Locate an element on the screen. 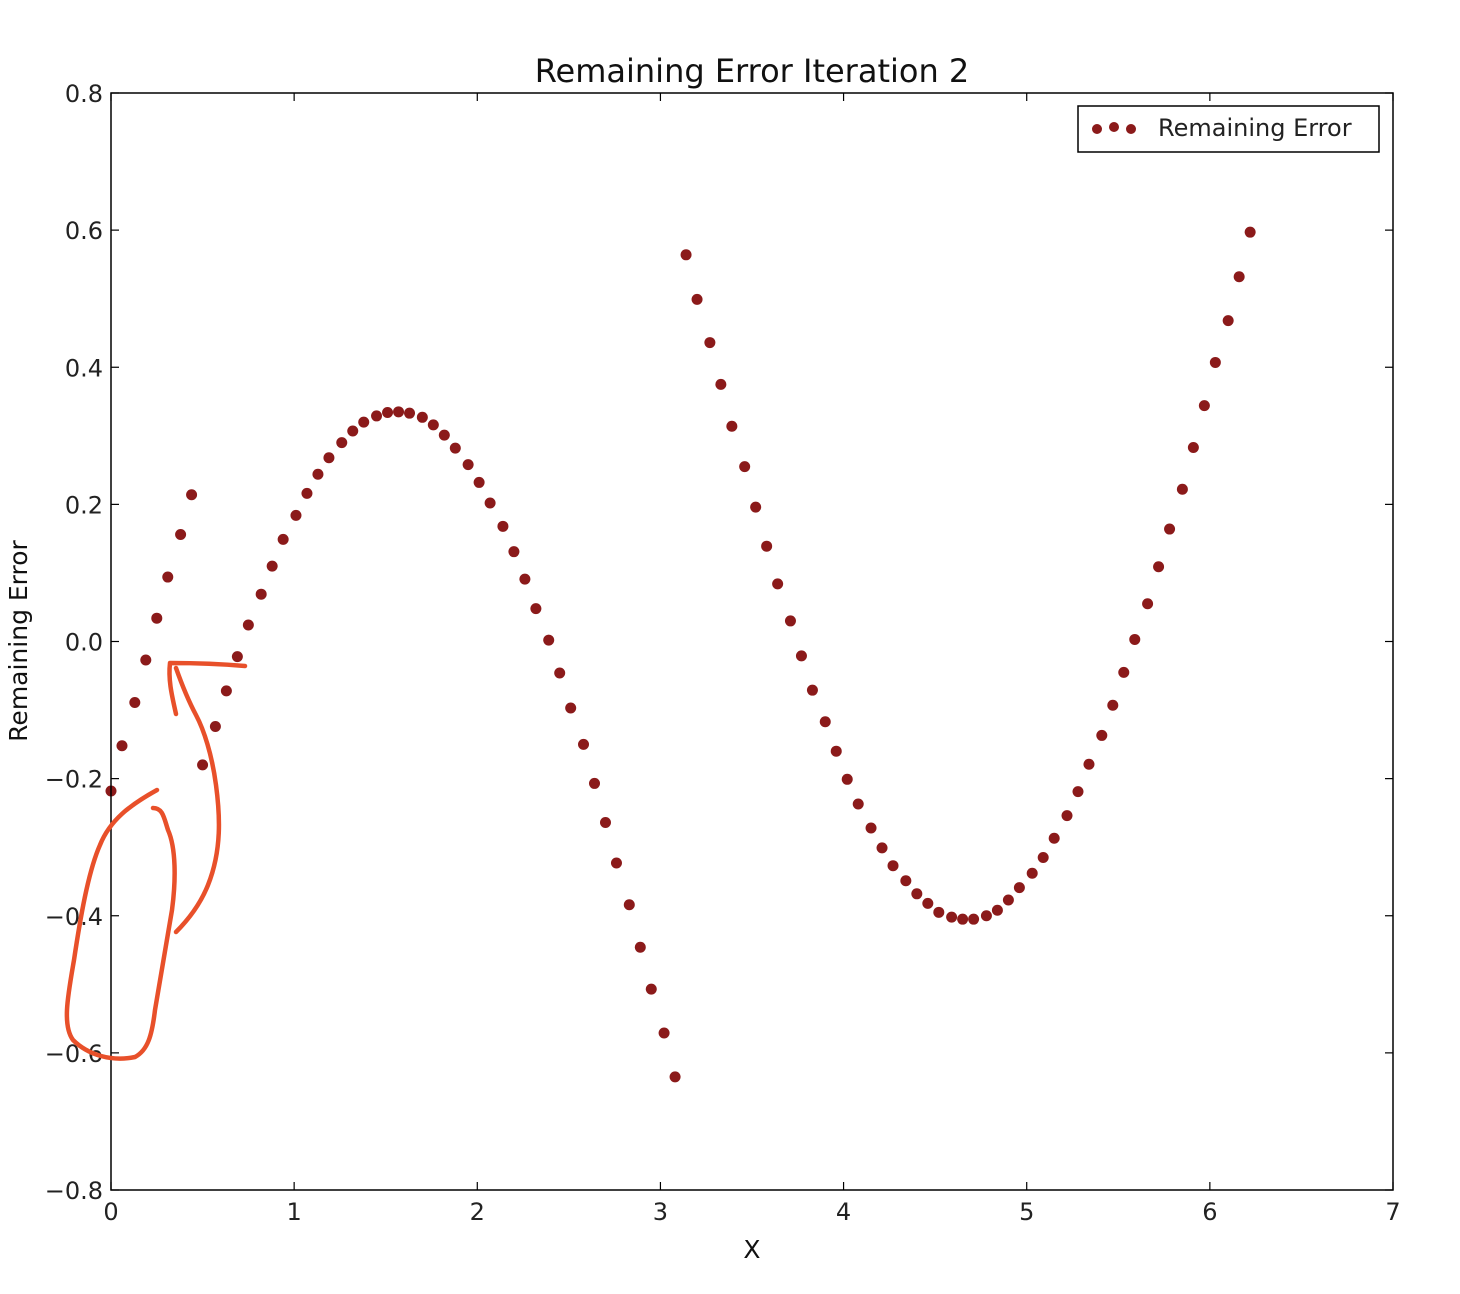 The height and width of the screenshot is (1294, 1460). y-axis-label: Remaining Error is located at coordinates (18, 640).